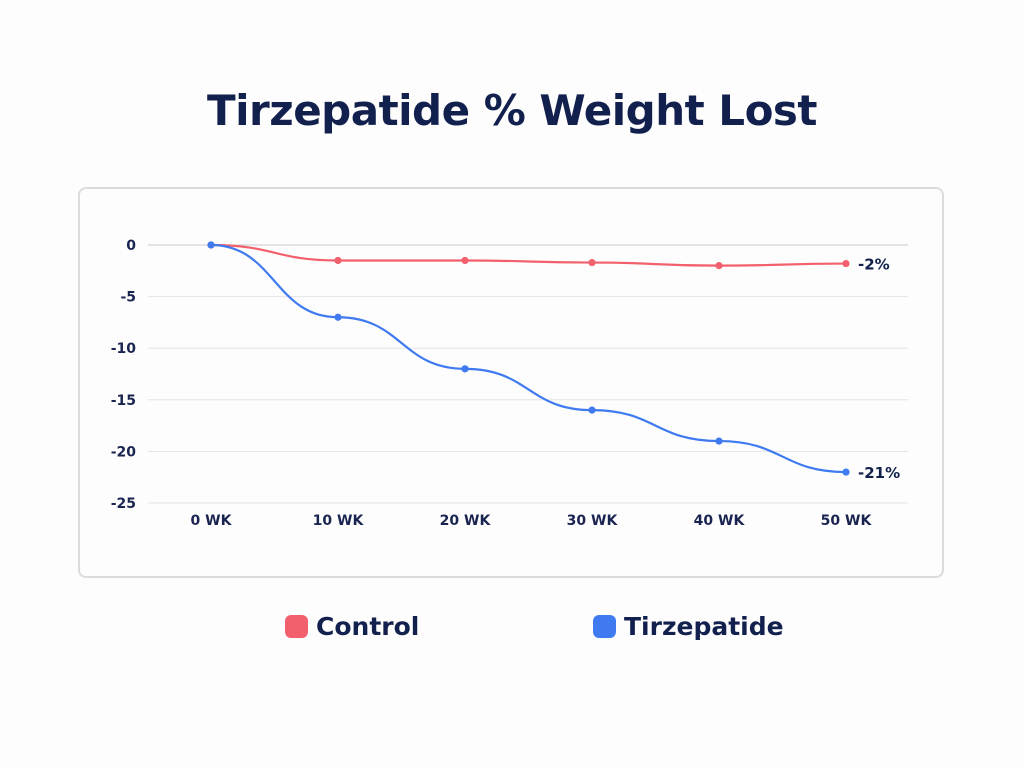 This screenshot has width=1024, height=768. What do you see at coordinates (123, 401) in the screenshot?
I see `y-tick-label: -15` at bounding box center [123, 401].